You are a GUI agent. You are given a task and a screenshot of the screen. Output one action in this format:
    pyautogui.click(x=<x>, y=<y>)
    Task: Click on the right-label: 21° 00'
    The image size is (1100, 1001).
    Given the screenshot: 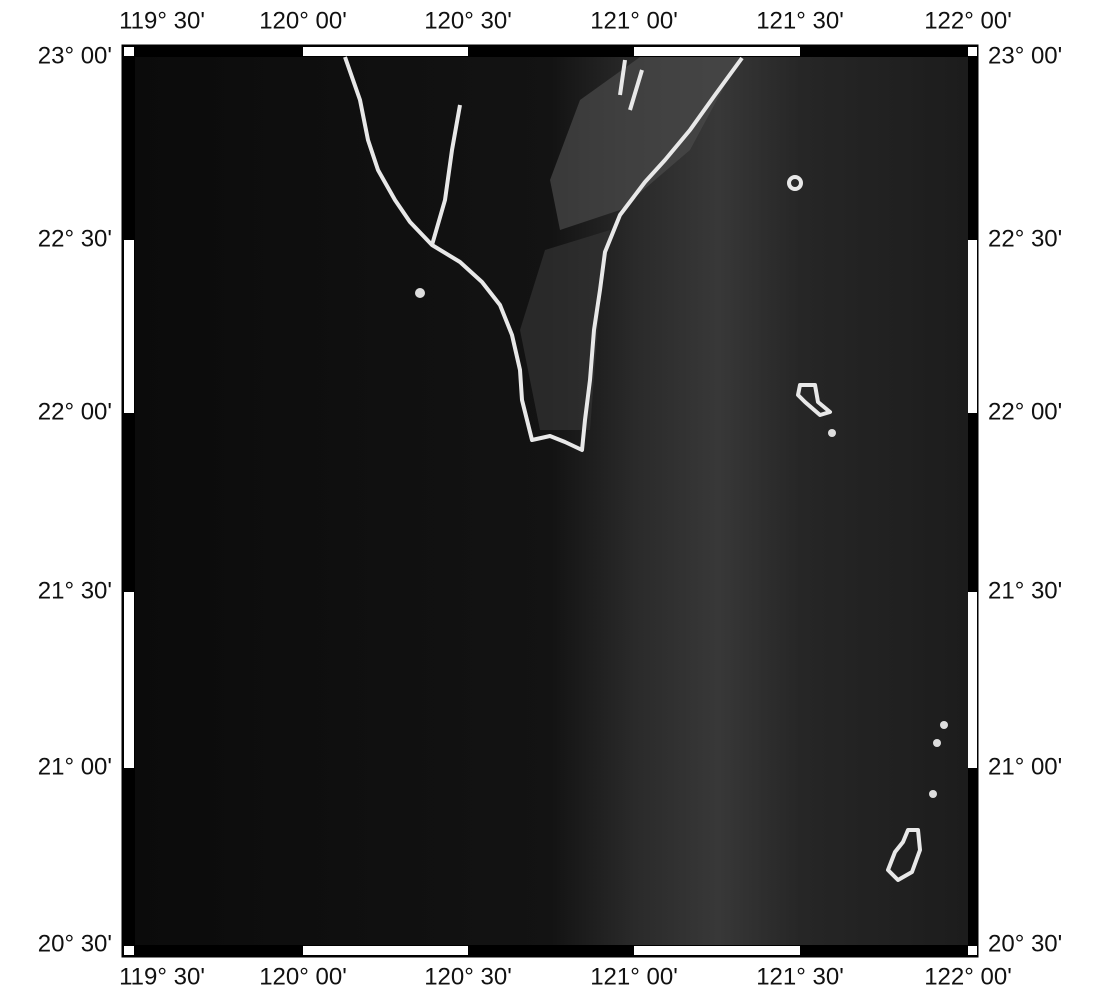 What is the action you would take?
    pyautogui.click(x=1025, y=766)
    